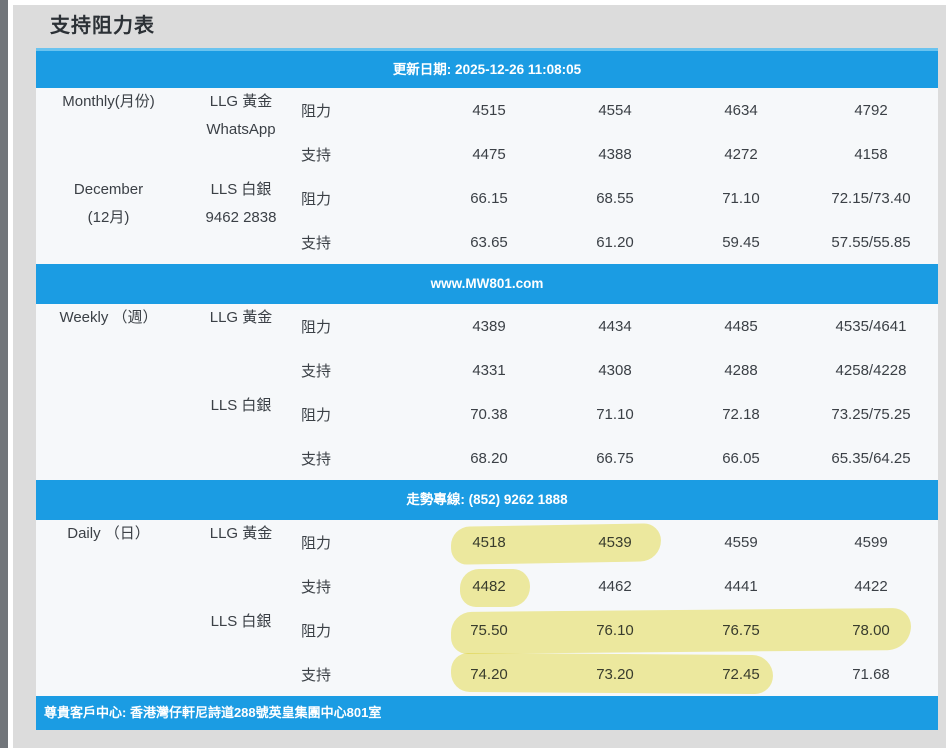 This screenshot has width=946, height=748. What do you see at coordinates (108, 317) in the screenshot?
I see `period-line: Weekly （週）` at bounding box center [108, 317].